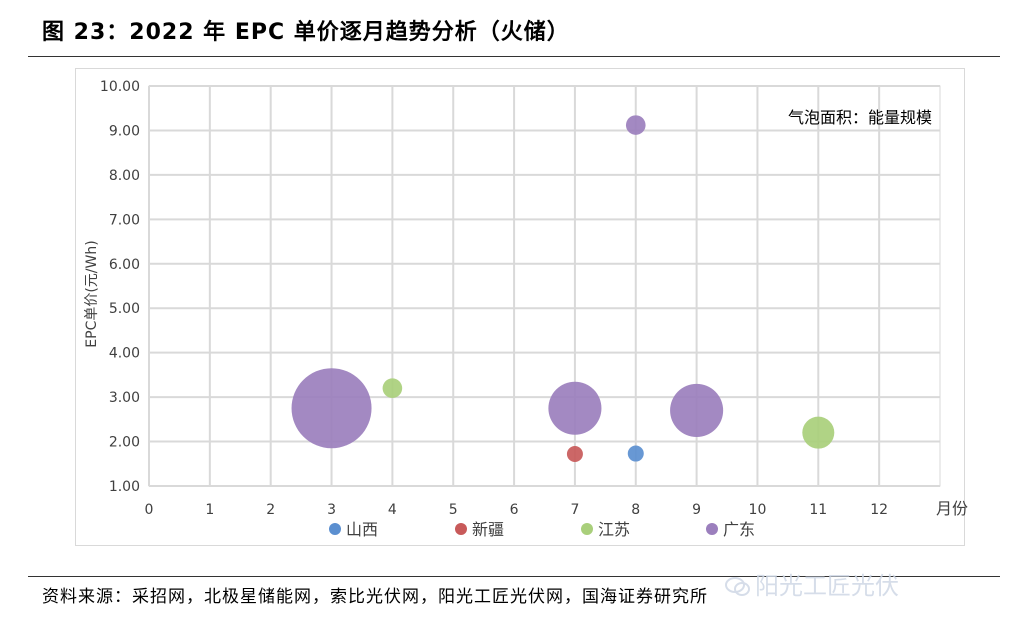 The height and width of the screenshot is (627, 1016). I want to click on x-tick-label: 0, so click(149, 510).